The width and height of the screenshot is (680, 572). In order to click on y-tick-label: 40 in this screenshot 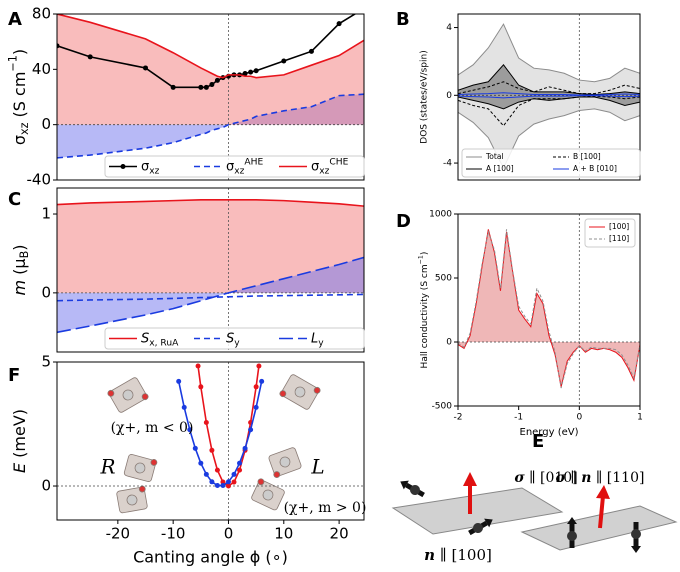, I will do `click(41, 69)`.